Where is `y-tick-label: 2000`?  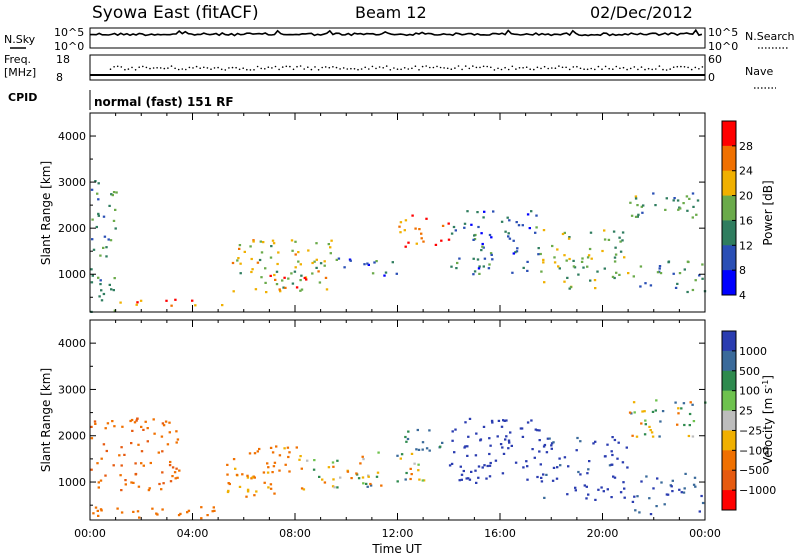 y-tick-label: 2000 is located at coordinates (72, 228).